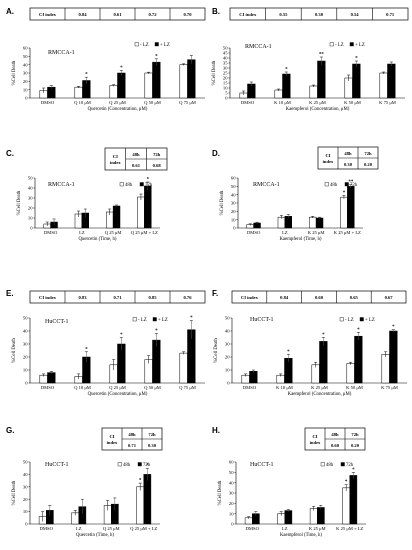 The height and width of the screenshot is (550, 412). Describe the element at coordinates (330, 465) in the screenshot. I see `legend-label: 48h` at that location.